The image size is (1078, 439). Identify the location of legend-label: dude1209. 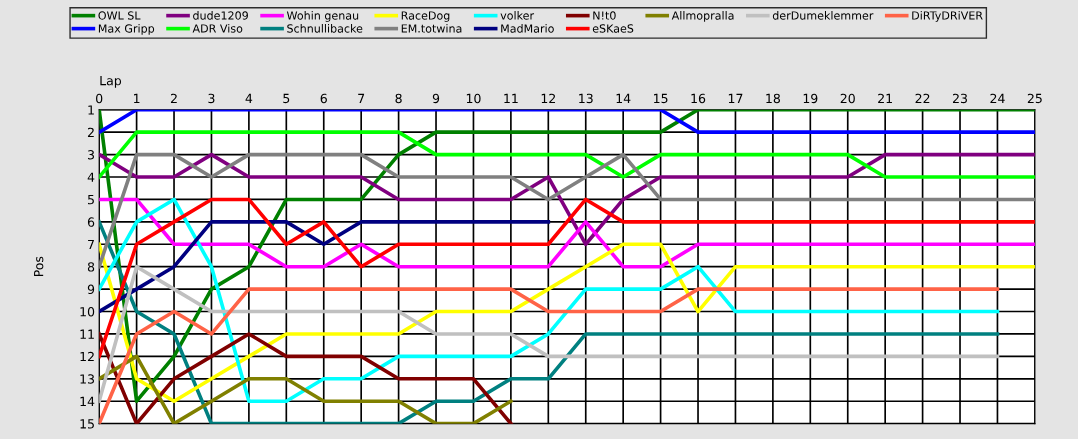
(220, 15).